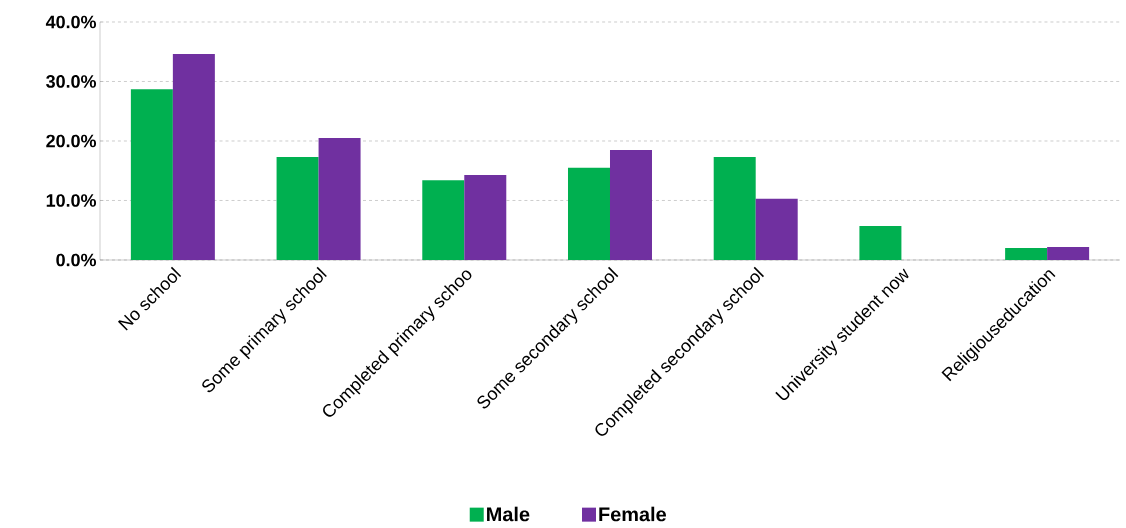  I want to click on legend-label: Male, so click(508, 514).